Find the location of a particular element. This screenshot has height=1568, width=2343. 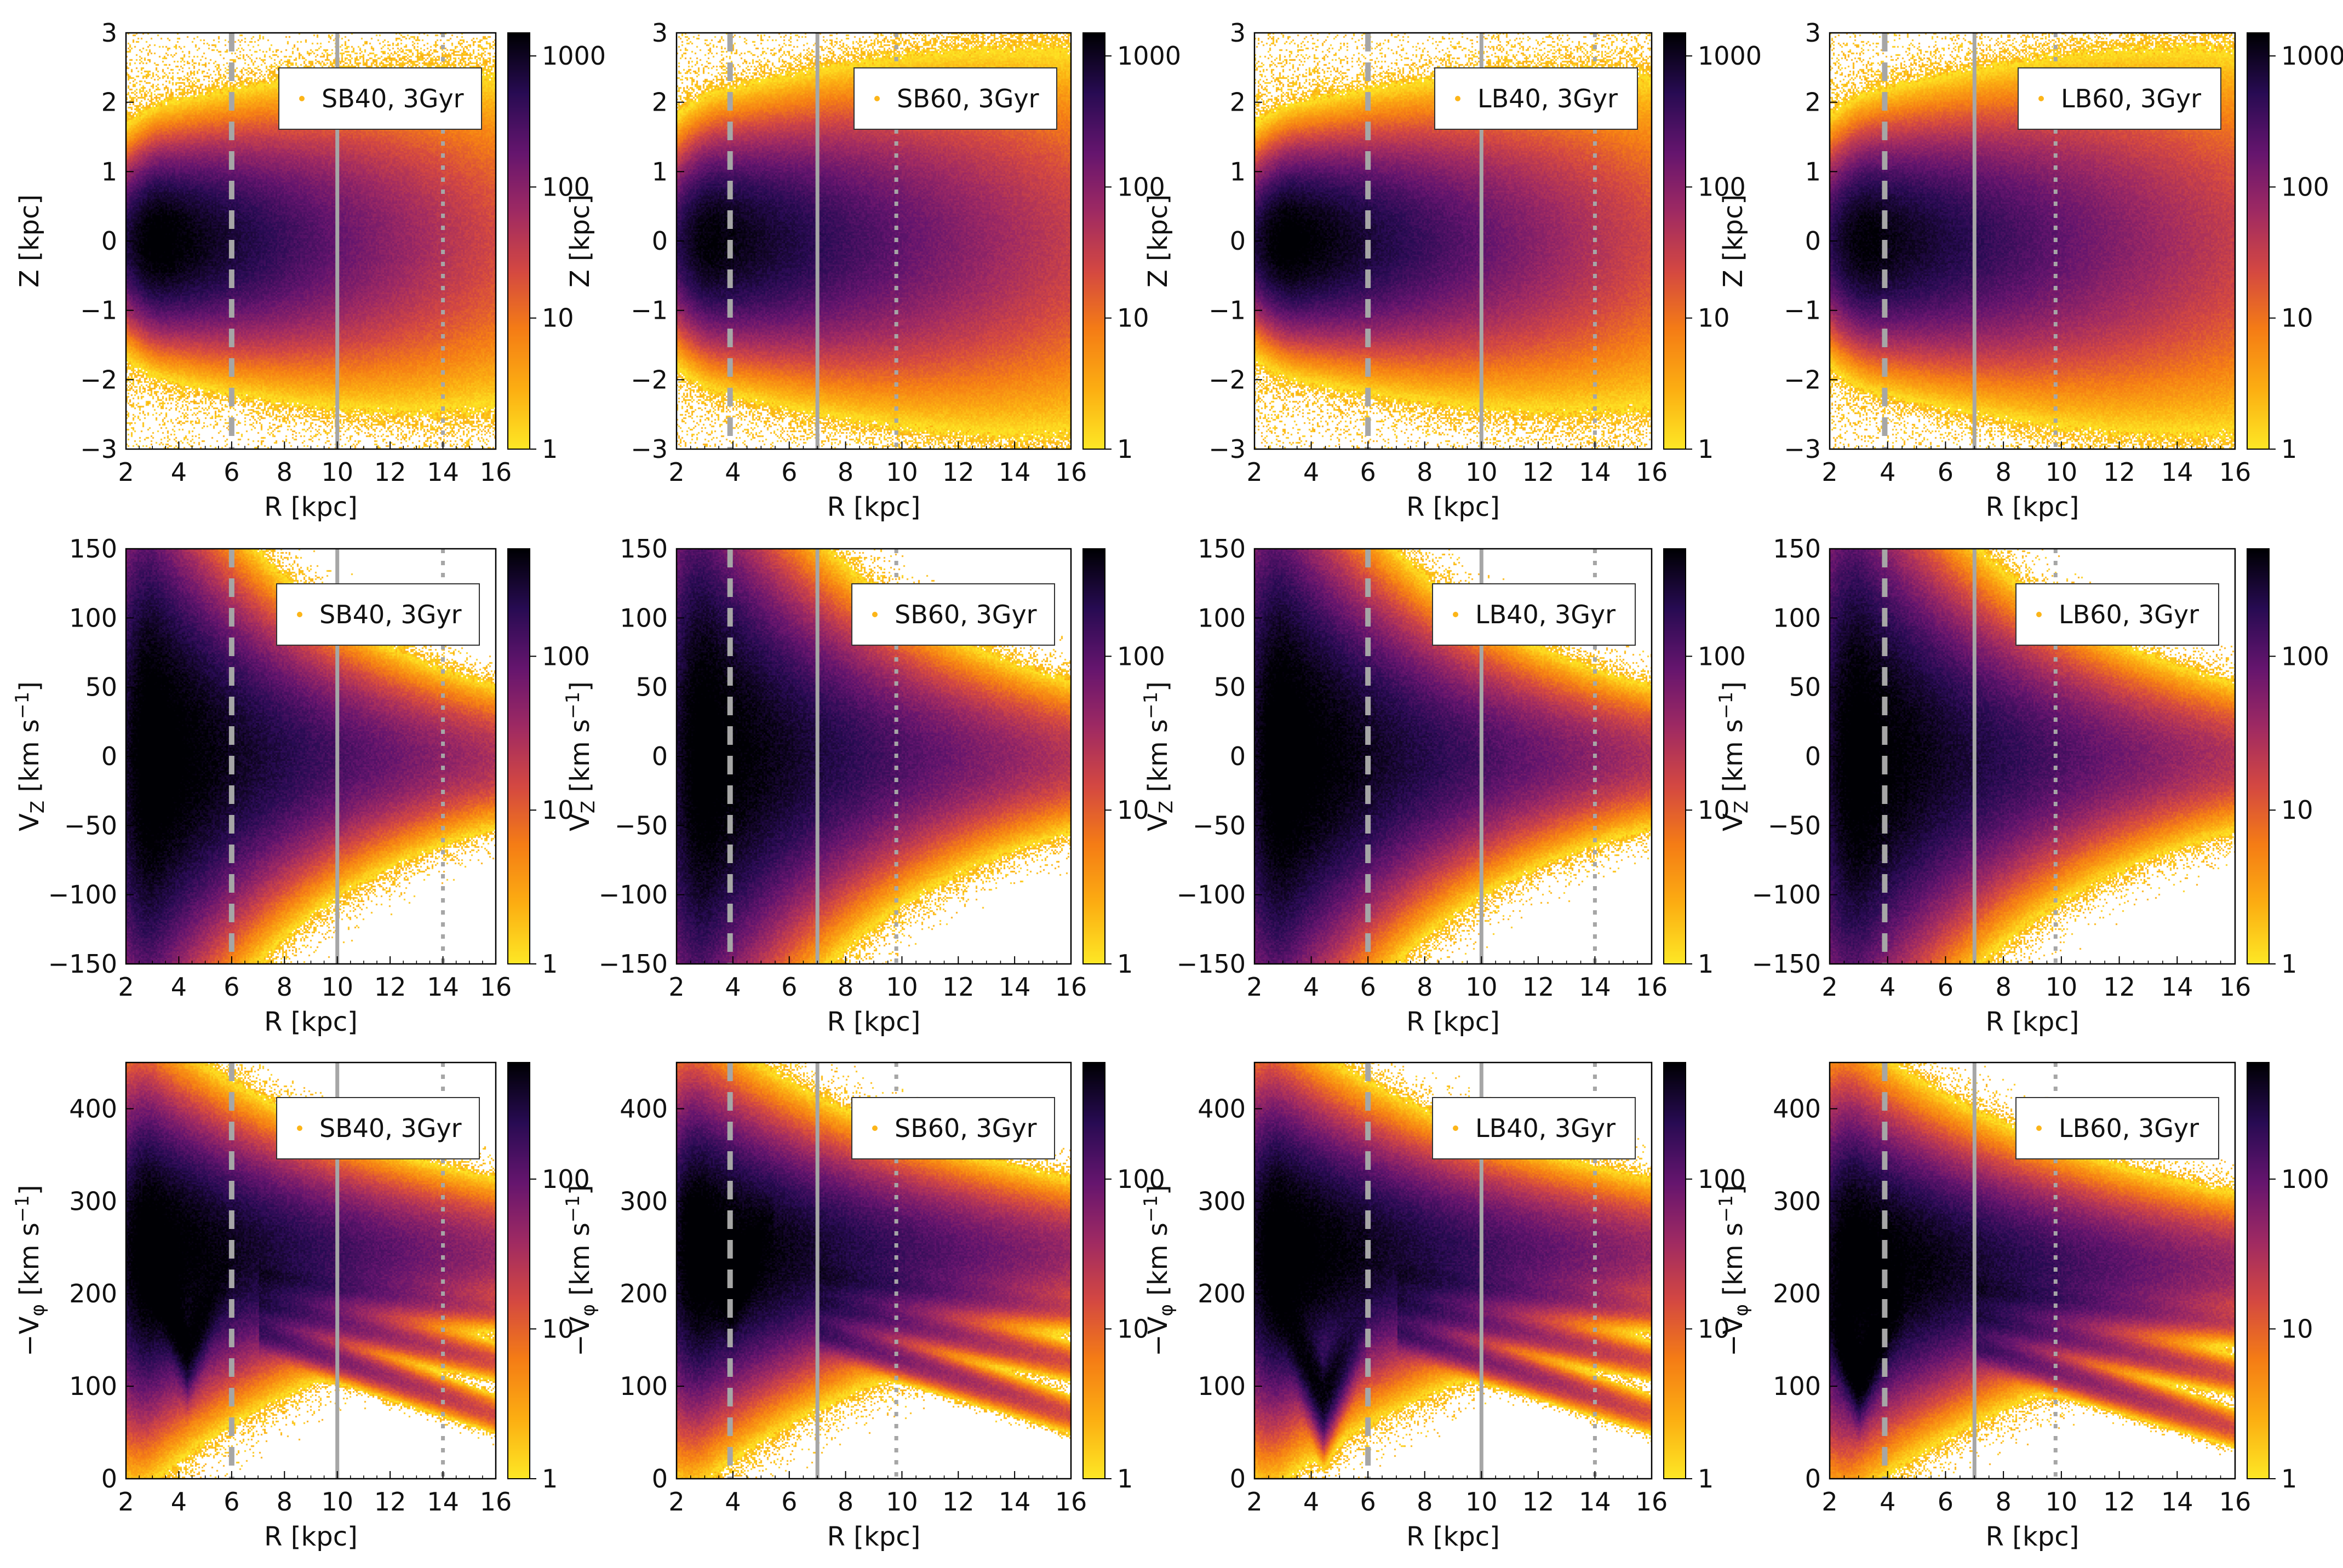

y-tick-label: 100 is located at coordinates (93, 1386).